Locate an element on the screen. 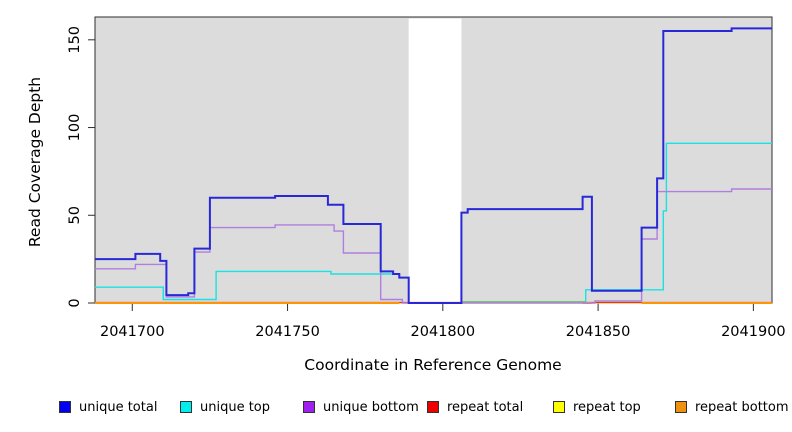  x-tick-label: 2041900 is located at coordinates (753, 332).